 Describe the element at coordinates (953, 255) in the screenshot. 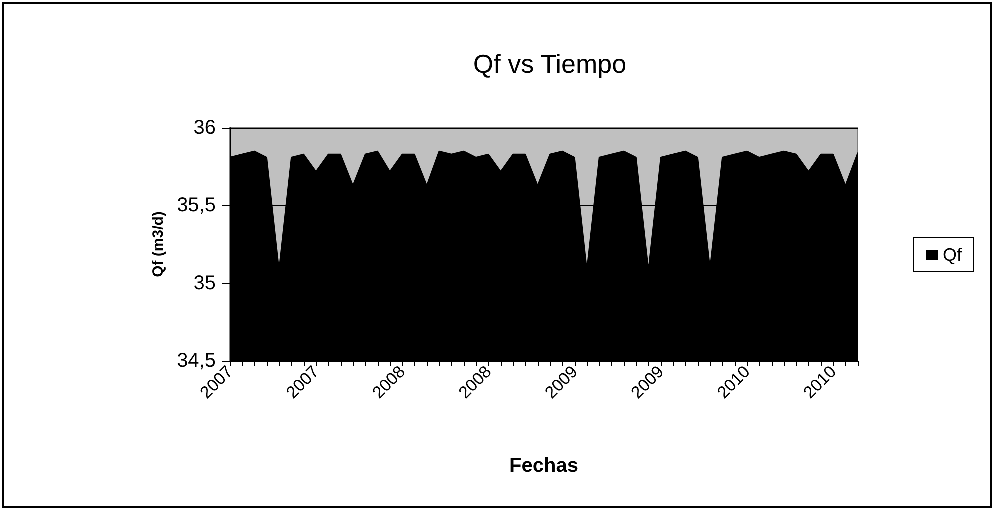

I see `legend-label: Qf` at that location.